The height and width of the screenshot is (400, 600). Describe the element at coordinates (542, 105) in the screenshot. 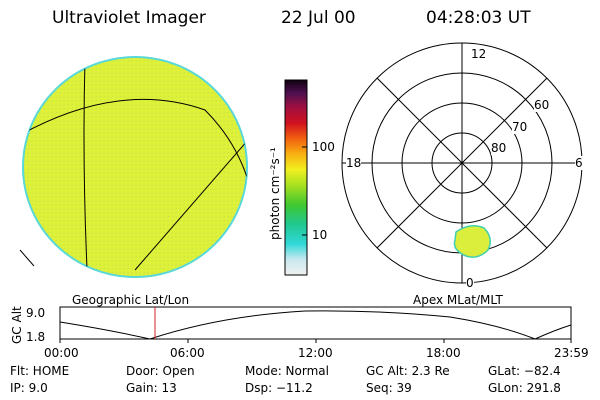

I see `lat-label-60: 60` at that location.